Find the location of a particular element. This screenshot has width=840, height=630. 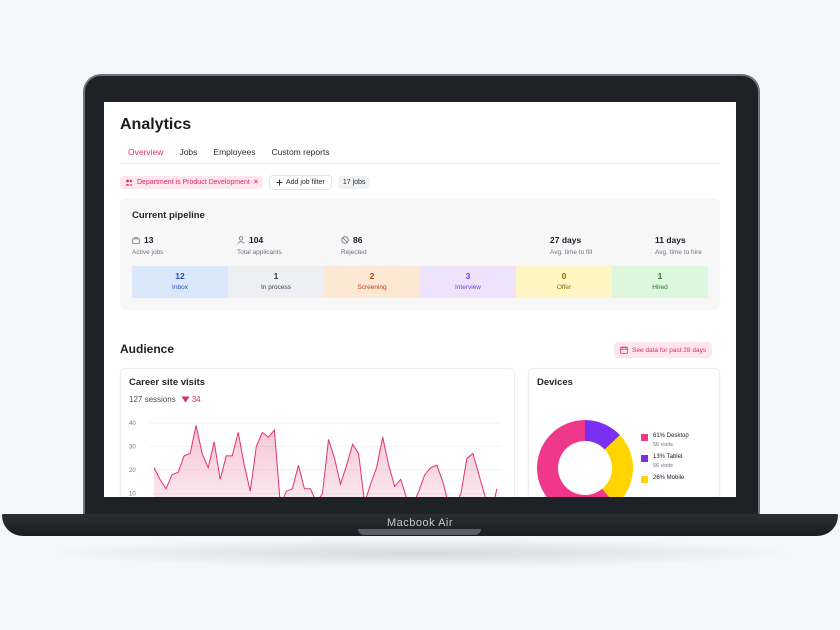

calendar-icon is located at coordinates (624, 350).